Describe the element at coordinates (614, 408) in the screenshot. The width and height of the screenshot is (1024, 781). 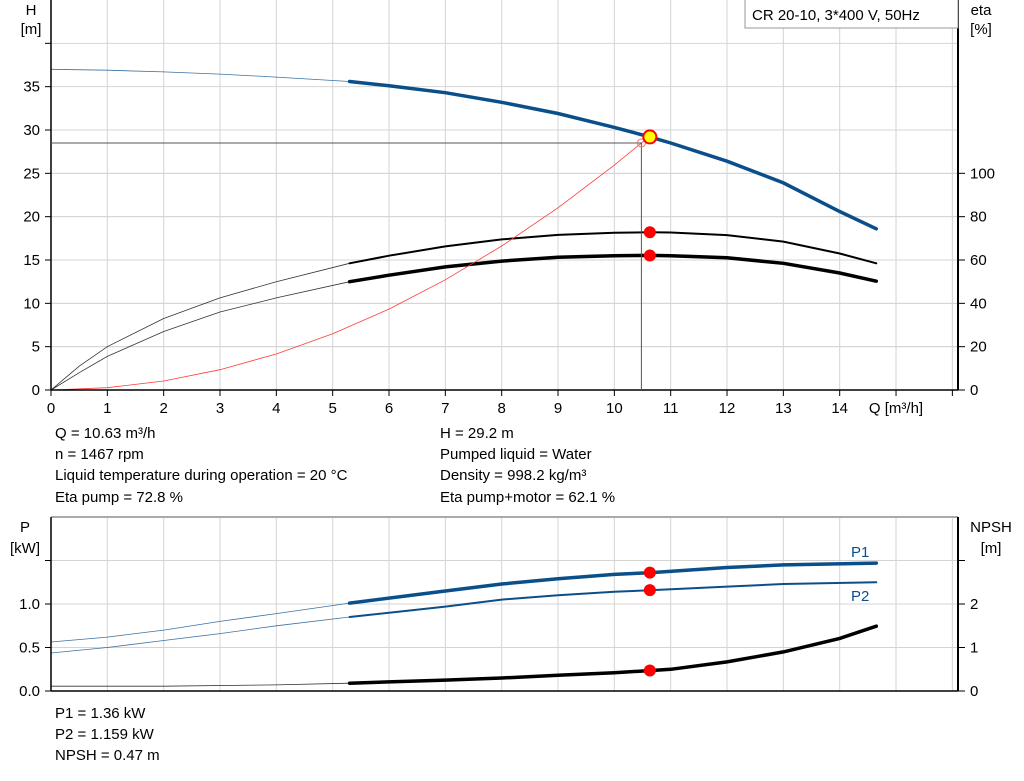
I see `x-tick-label: 10` at that location.